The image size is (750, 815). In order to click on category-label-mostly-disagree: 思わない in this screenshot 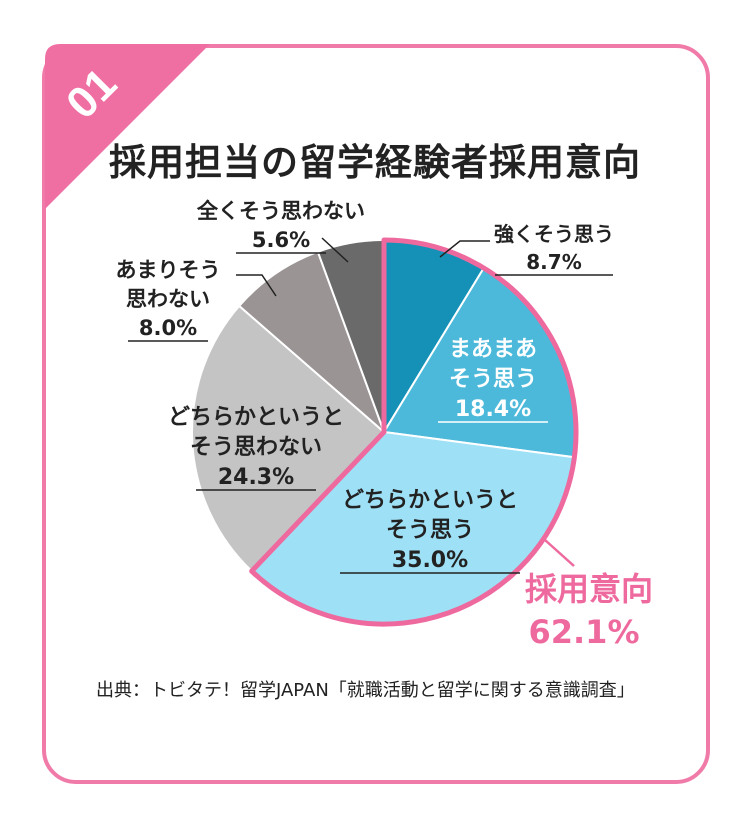, I will do `click(168, 299)`.